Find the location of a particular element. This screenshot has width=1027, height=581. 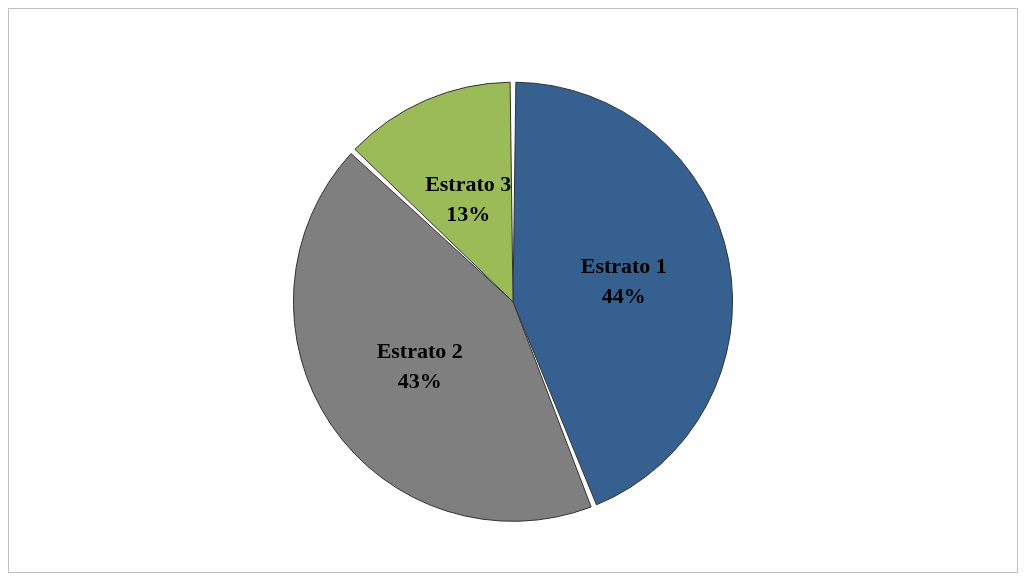

data-label: 44% is located at coordinates (623, 296).